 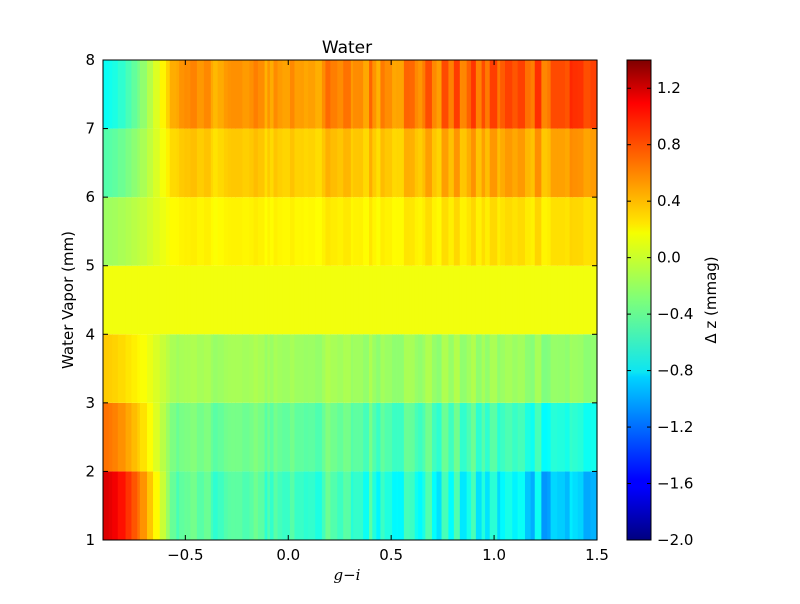 What do you see at coordinates (675, 314) in the screenshot?
I see `colorbar-tick-label: −0.4` at bounding box center [675, 314].